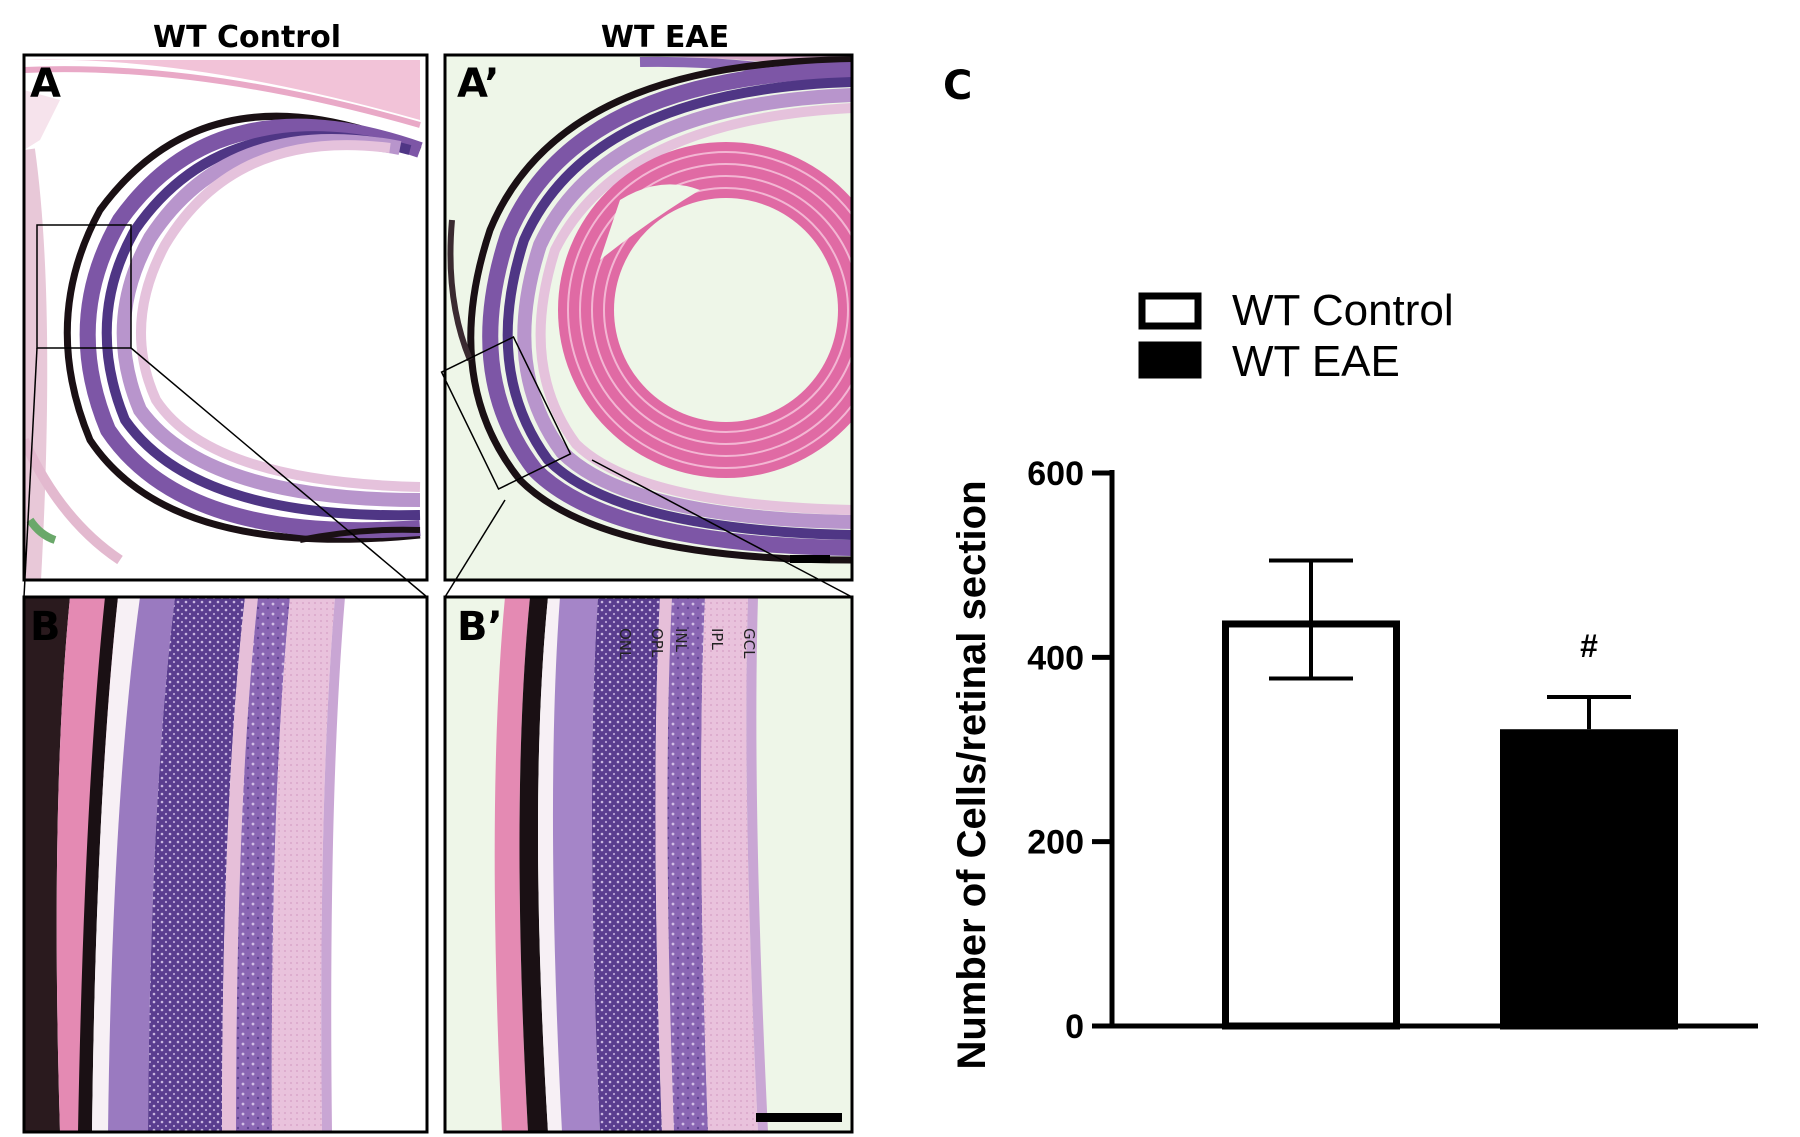 This screenshot has width=1800, height=1137. I want to click on significance-mark-eae: #, so click(1589, 646).